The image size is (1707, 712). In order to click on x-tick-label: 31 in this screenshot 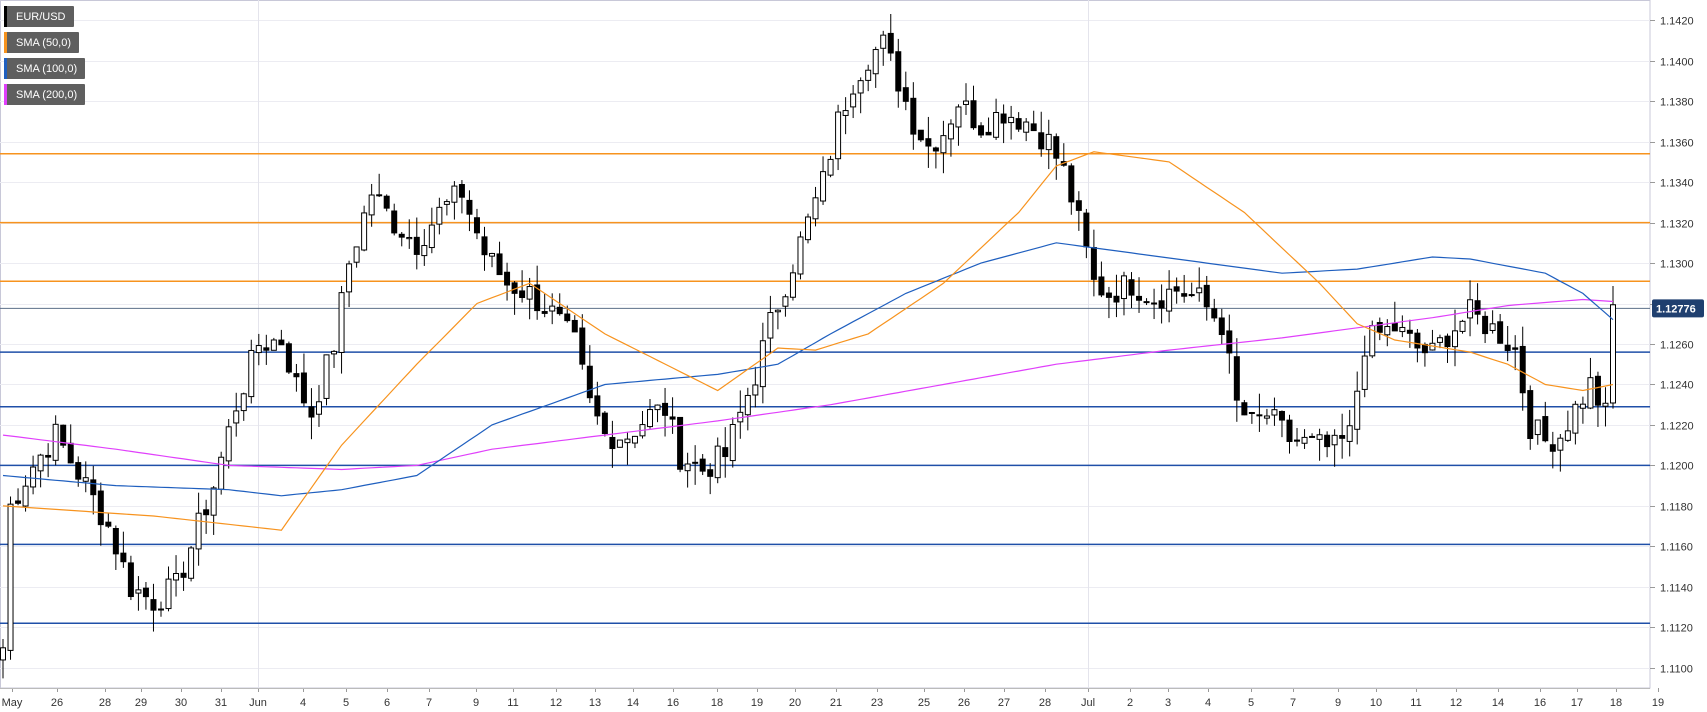, I will do `click(221, 703)`.